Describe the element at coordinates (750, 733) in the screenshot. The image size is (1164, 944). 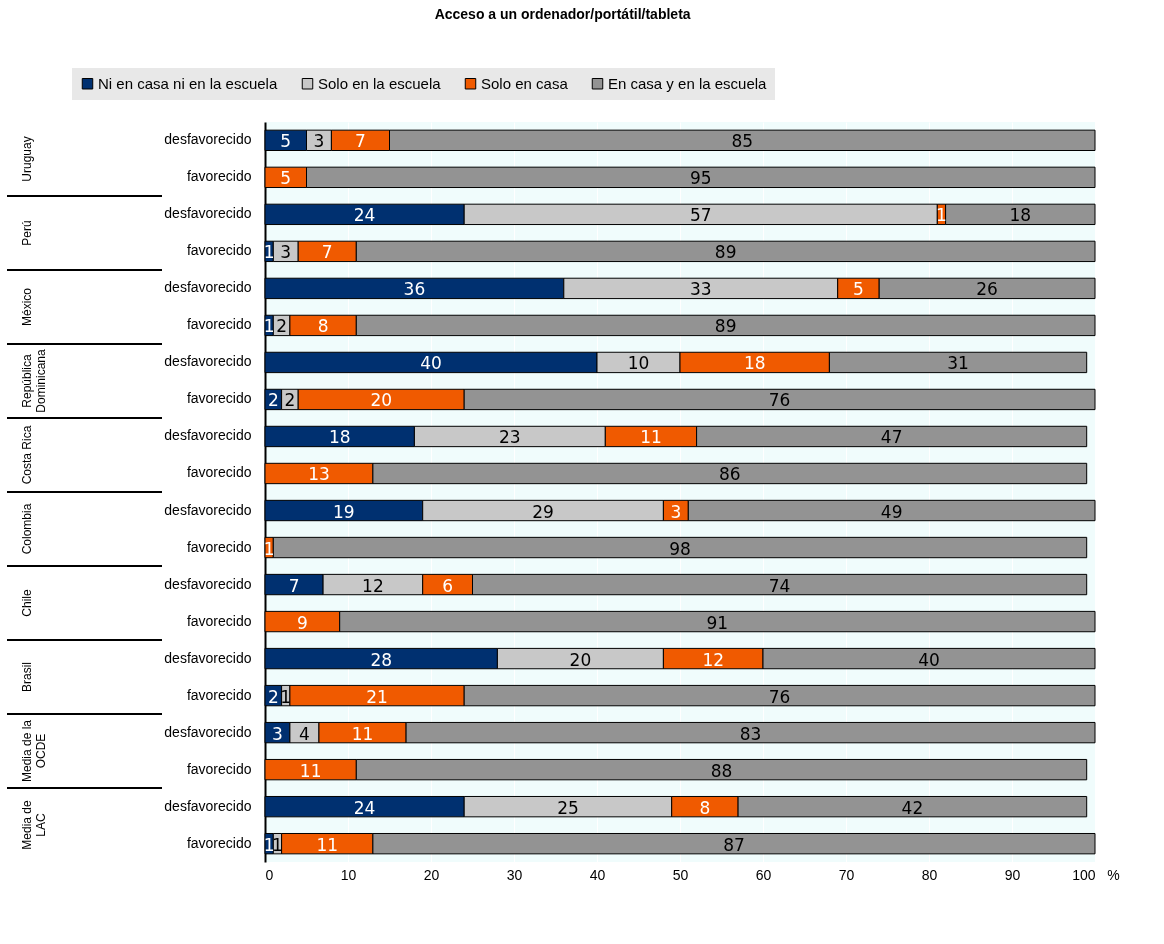
I see `data-label: 83` at that location.